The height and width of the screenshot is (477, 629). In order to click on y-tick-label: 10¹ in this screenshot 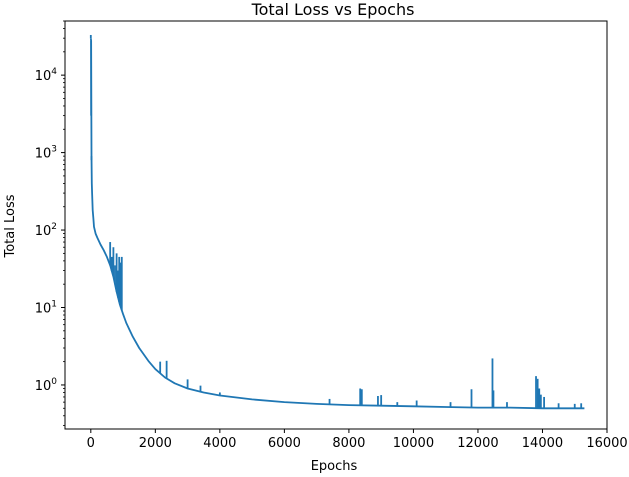, I will do `click(46, 308)`.